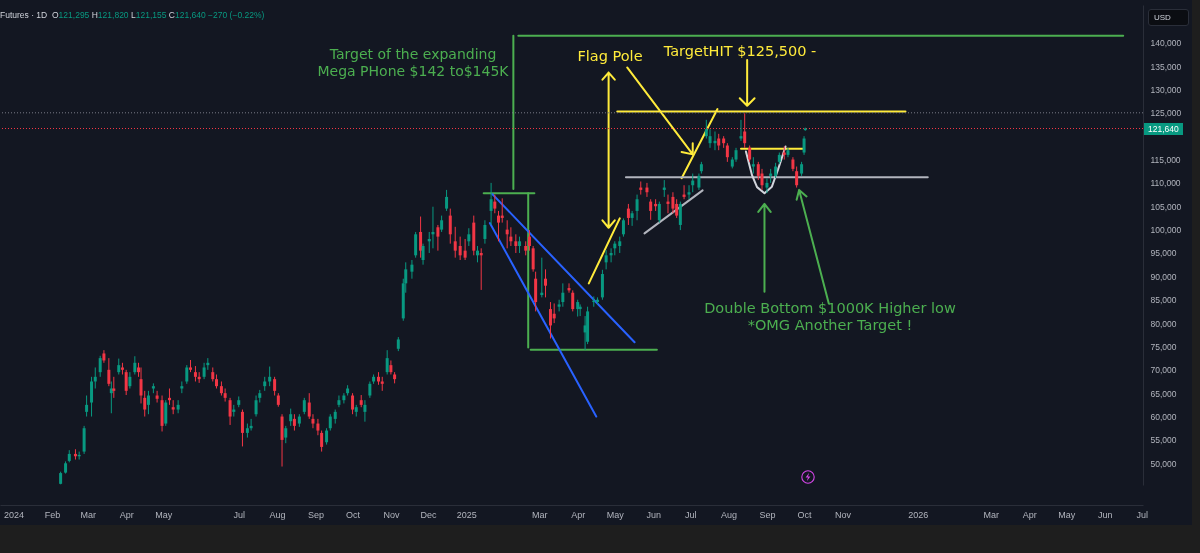 The width and height of the screenshot is (1200, 553). Describe the element at coordinates (466, 514) in the screenshot. I see `x-tick-label: 2025` at that location.